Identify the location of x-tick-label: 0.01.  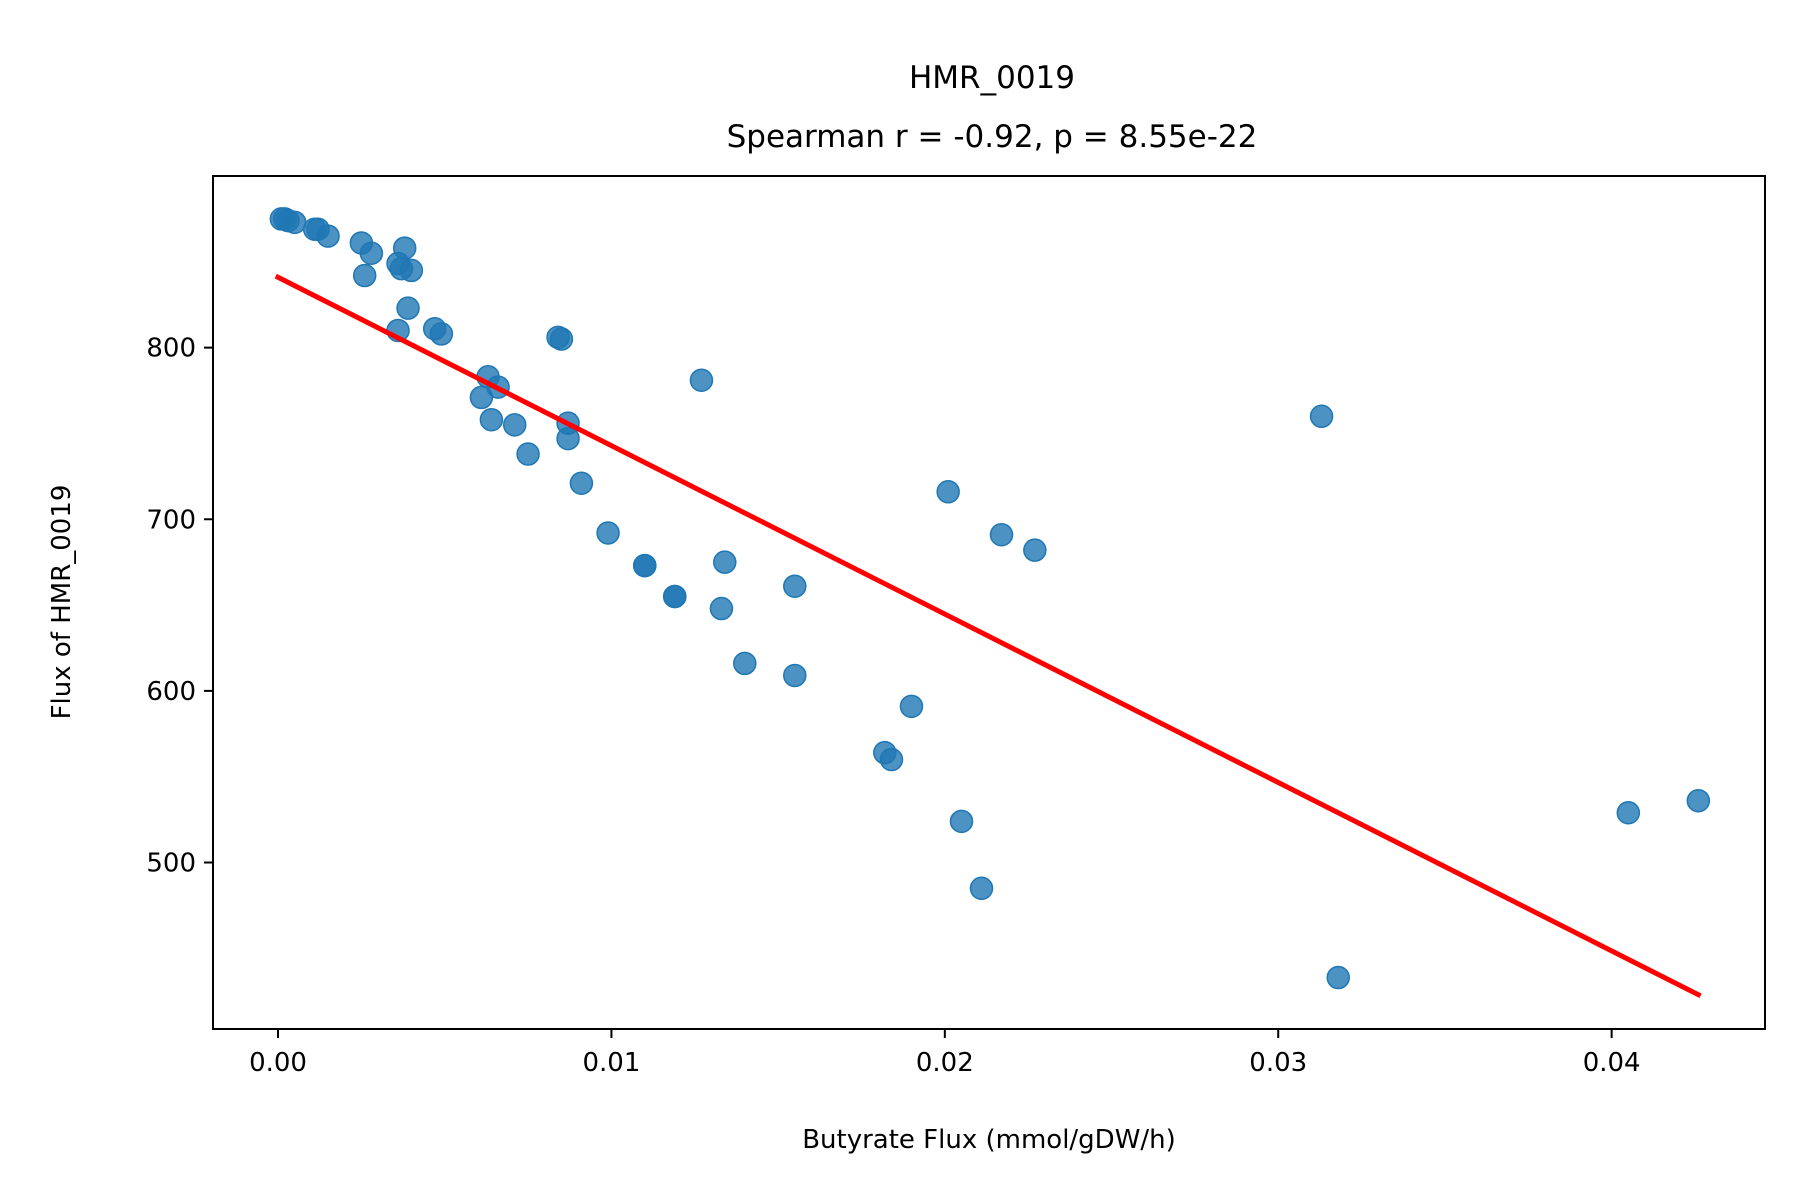
(611, 1063).